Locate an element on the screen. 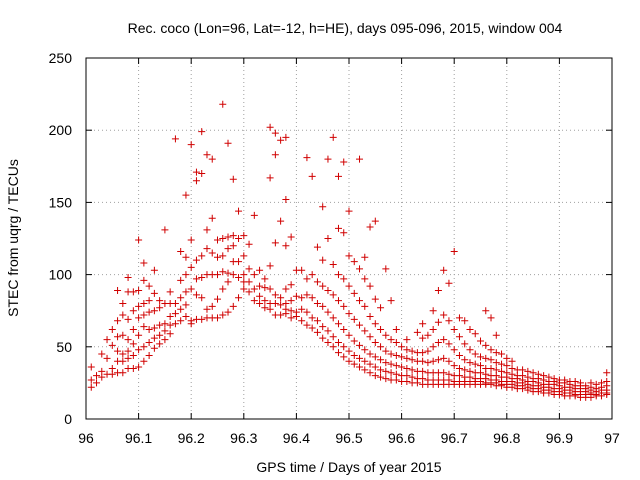 This screenshot has width=640, height=480. y-tick-label: 200 is located at coordinates (61, 130).